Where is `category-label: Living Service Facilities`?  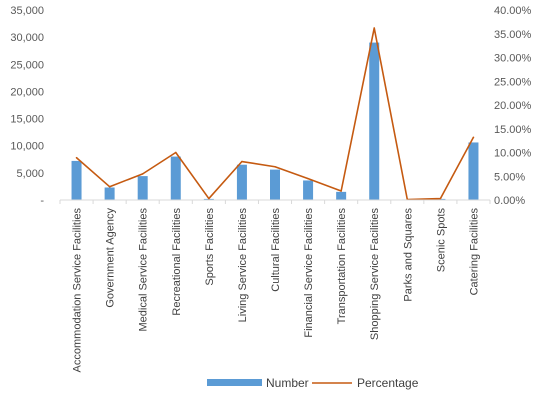
category-label: Living Service Facilities is located at coordinates (243, 265).